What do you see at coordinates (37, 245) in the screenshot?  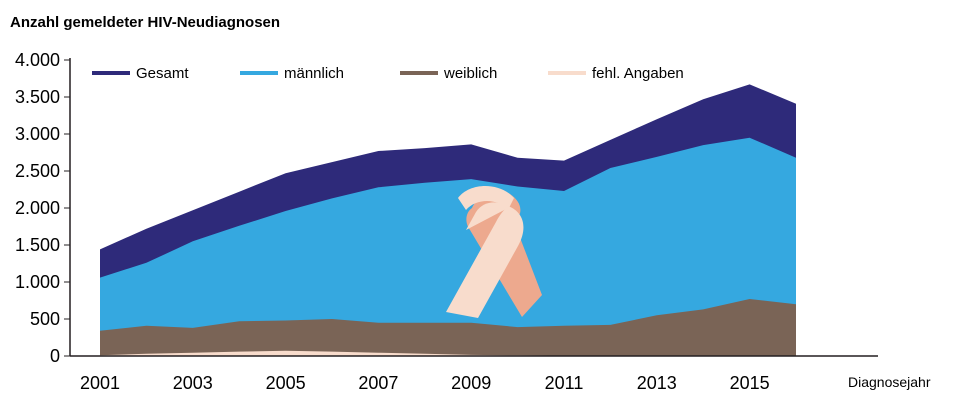 I see `y-tick-label: 1.500` at bounding box center [37, 245].